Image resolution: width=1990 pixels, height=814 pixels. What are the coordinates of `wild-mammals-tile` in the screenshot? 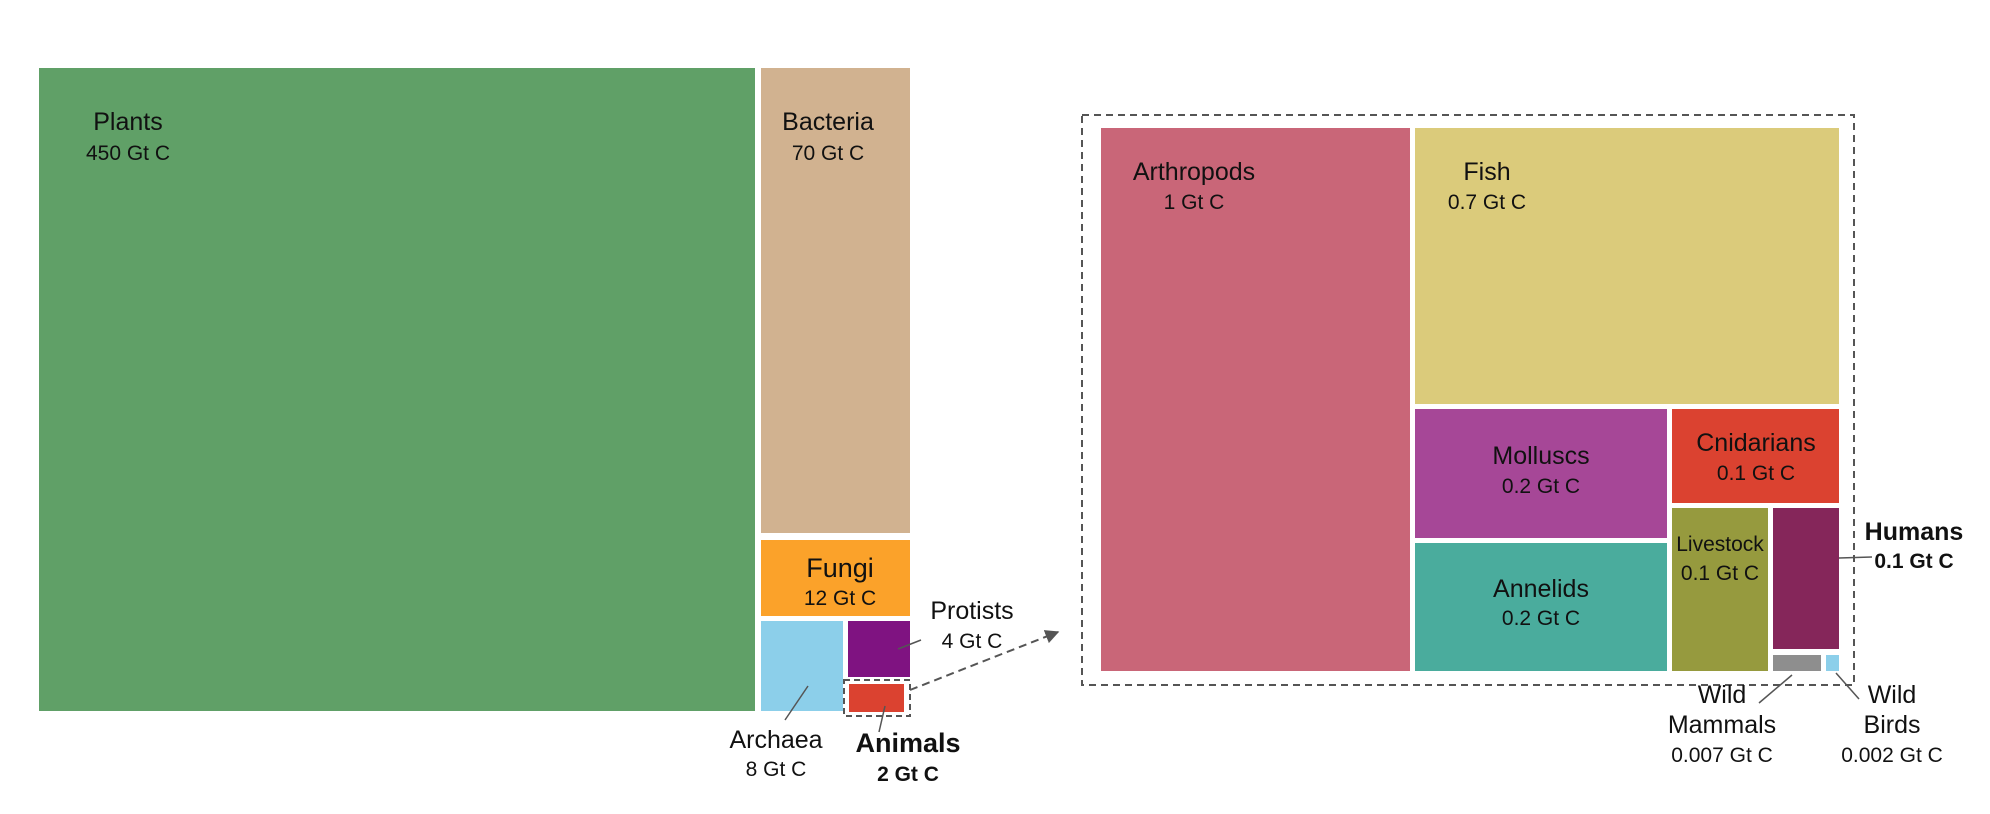 It's located at (1797, 663).